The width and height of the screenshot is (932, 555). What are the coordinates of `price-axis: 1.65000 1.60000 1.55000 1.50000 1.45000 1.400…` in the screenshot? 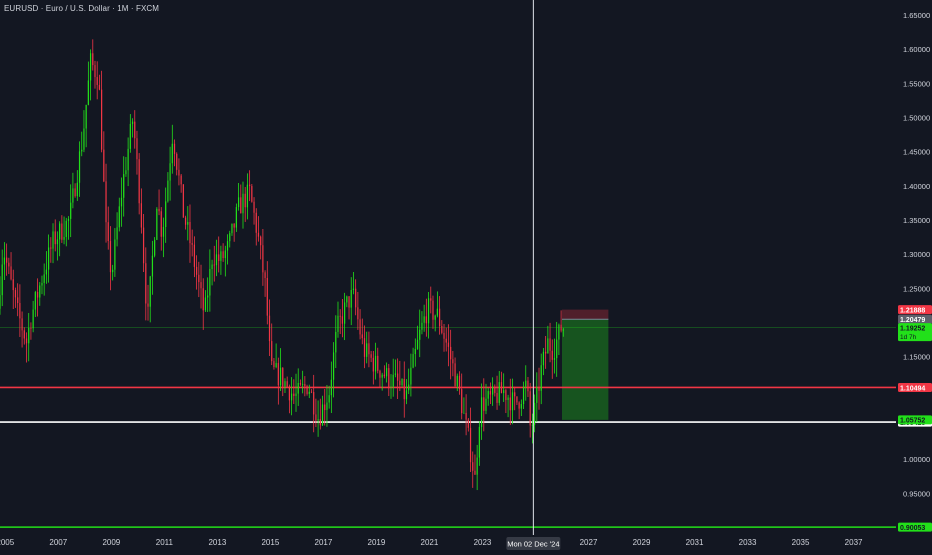 It's located at (914, 275).